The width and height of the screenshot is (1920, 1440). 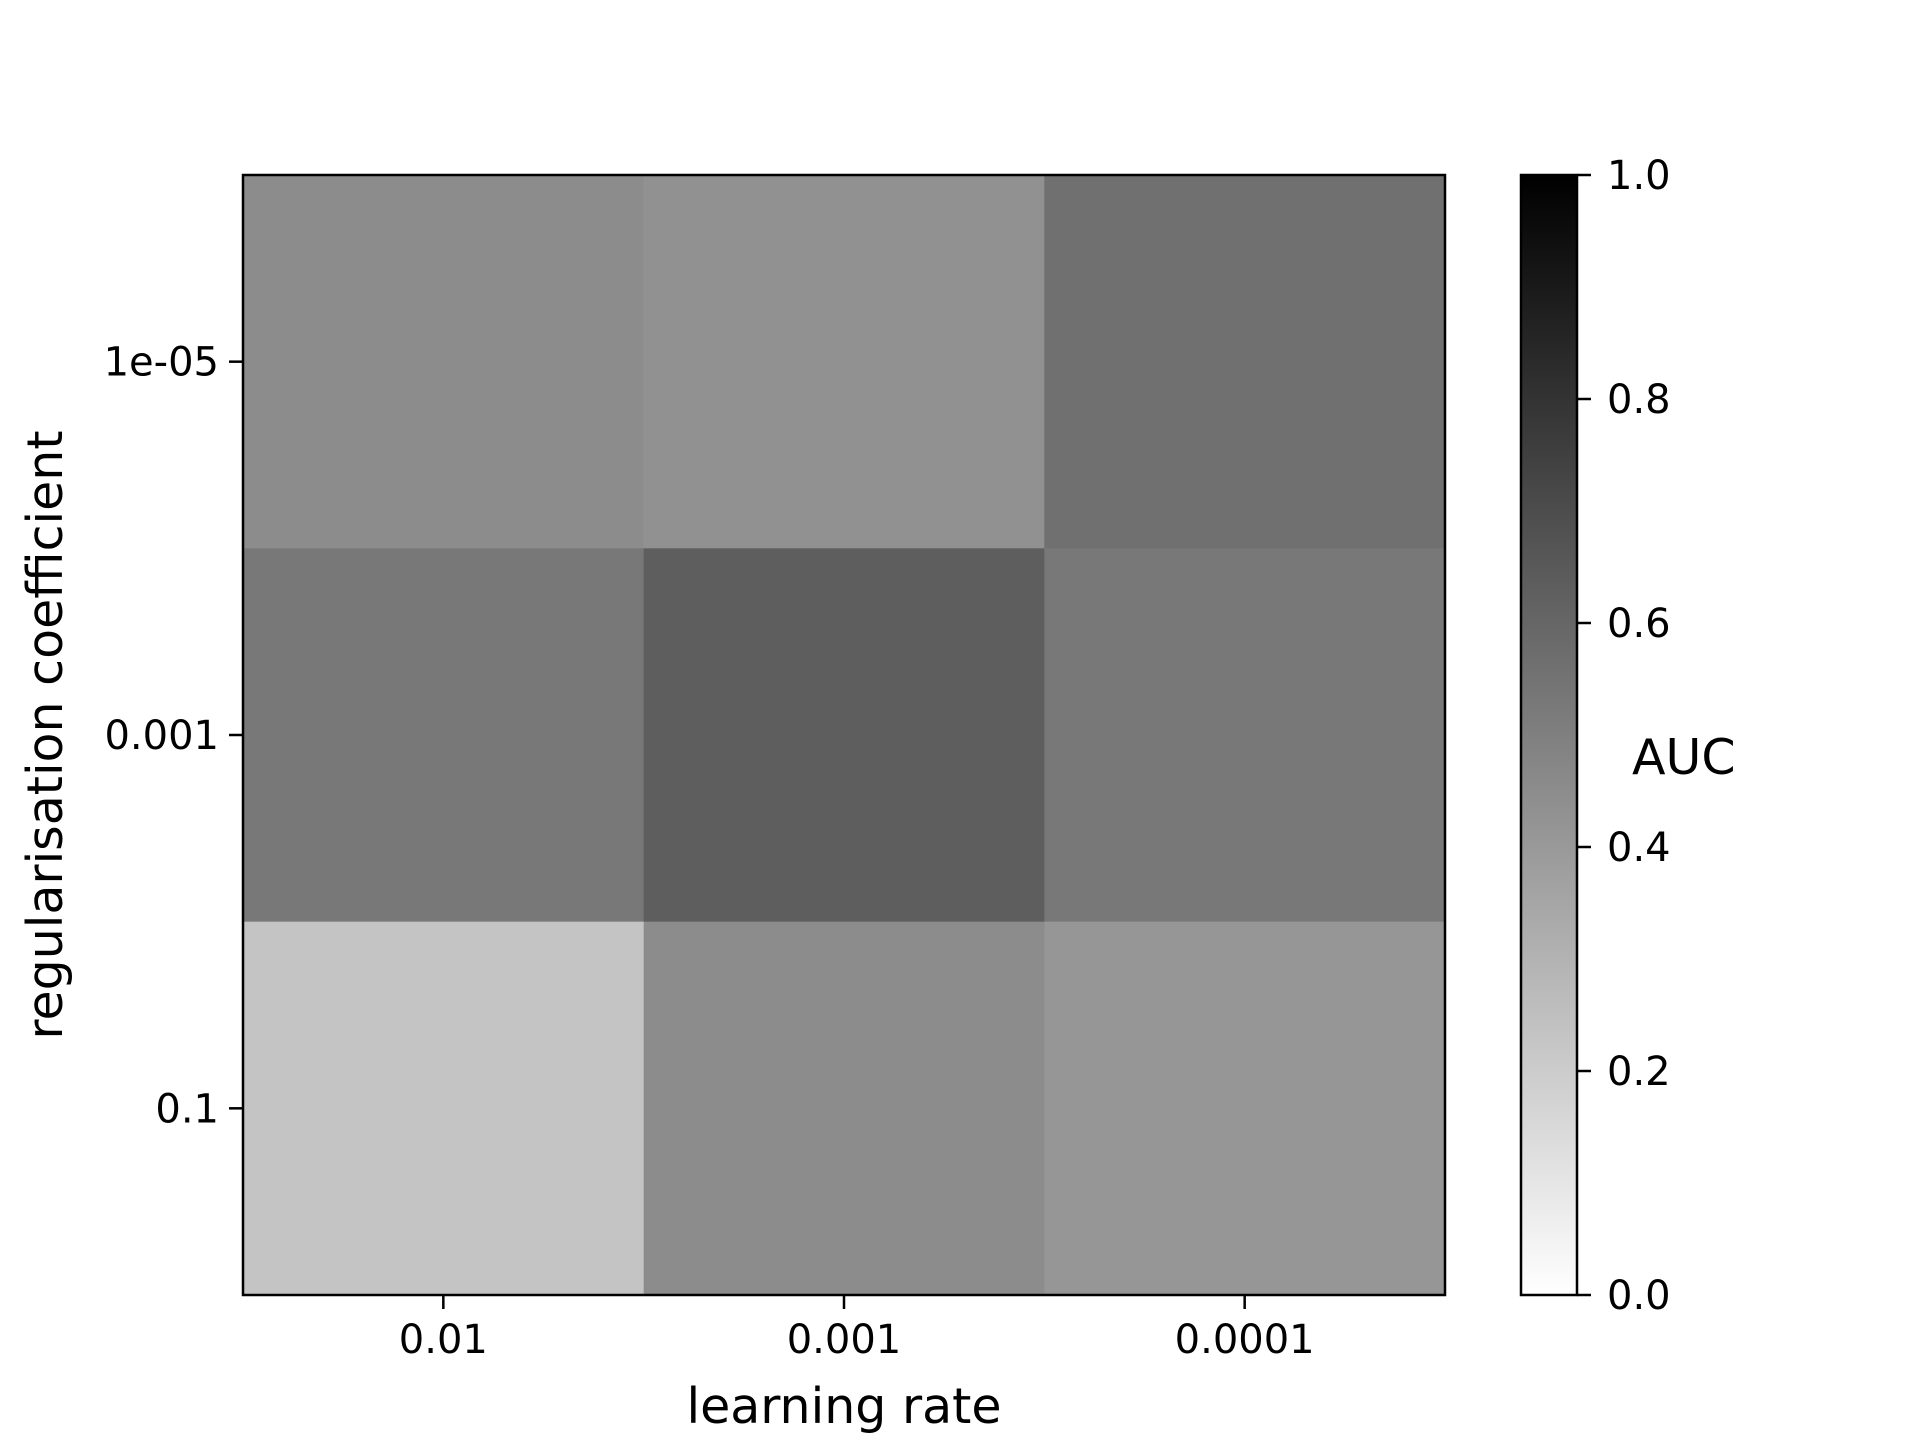 What do you see at coordinates (1639, 848) in the screenshot?
I see `colorbar-tick-label: 0.4` at bounding box center [1639, 848].